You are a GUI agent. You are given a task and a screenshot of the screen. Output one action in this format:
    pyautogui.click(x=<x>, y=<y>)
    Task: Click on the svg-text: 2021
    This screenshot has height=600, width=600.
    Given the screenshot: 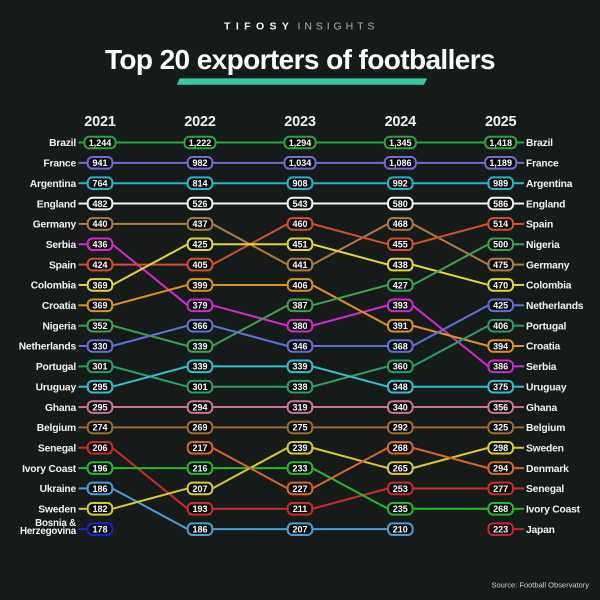 What is the action you would take?
    pyautogui.click(x=100, y=122)
    